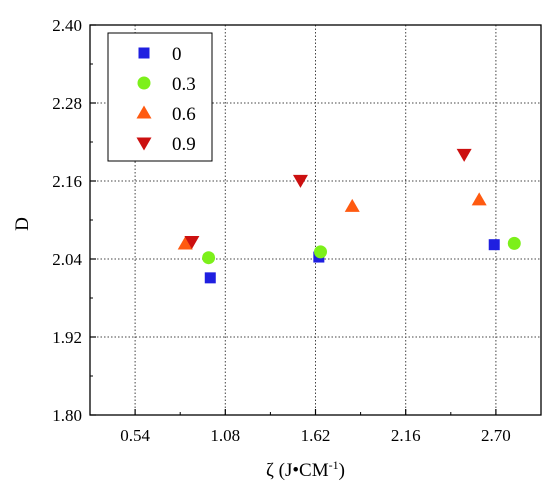  I want to click on x-tick-label: 0.54, so click(135, 435).